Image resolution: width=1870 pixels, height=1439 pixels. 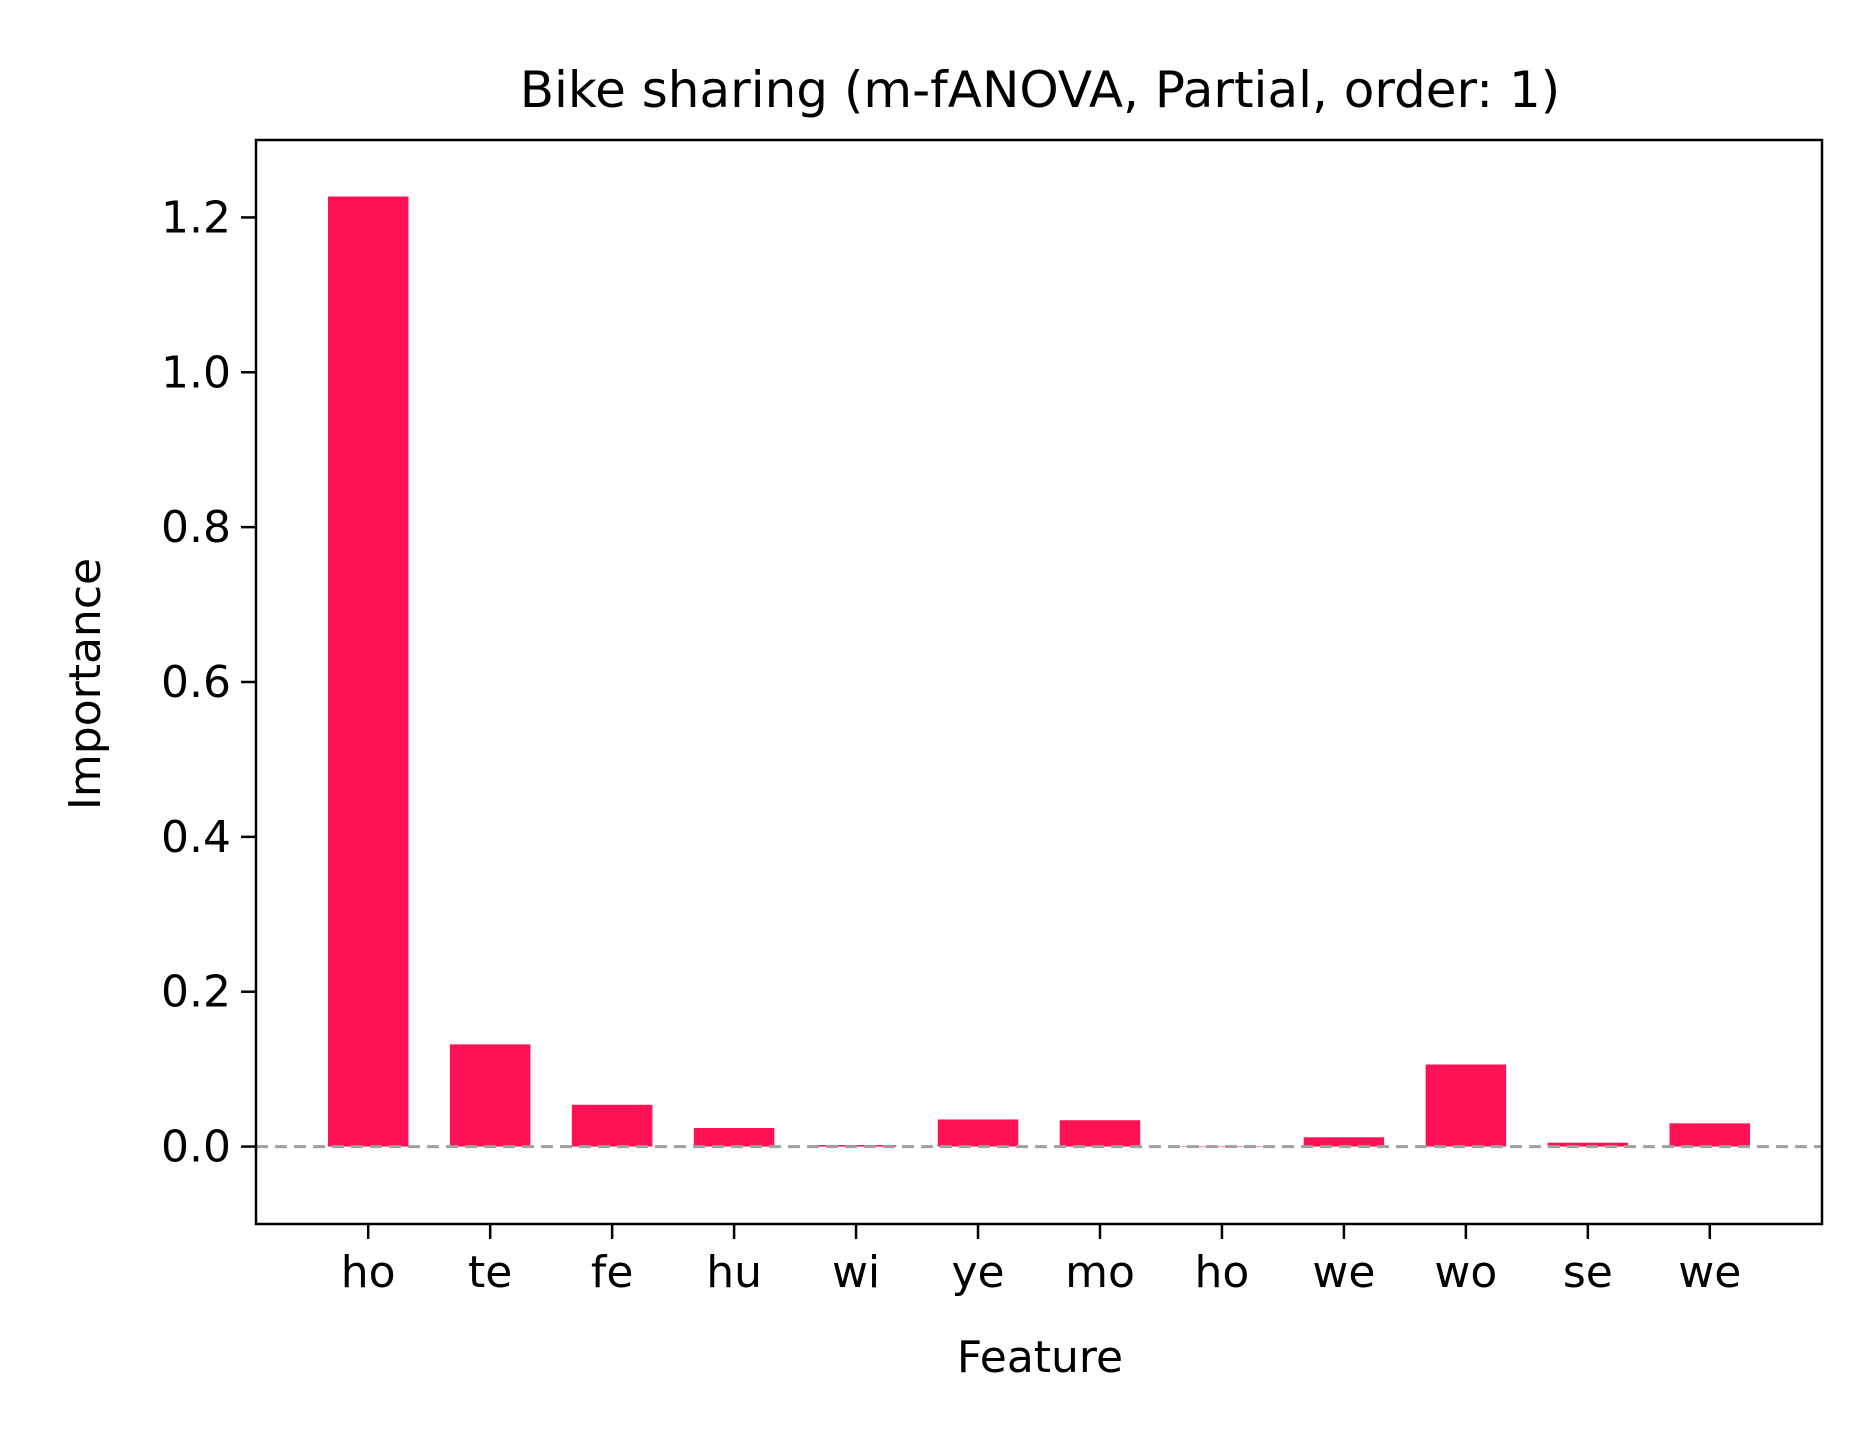 I want to click on x-tick-label-te: te, so click(x=490, y=1272).